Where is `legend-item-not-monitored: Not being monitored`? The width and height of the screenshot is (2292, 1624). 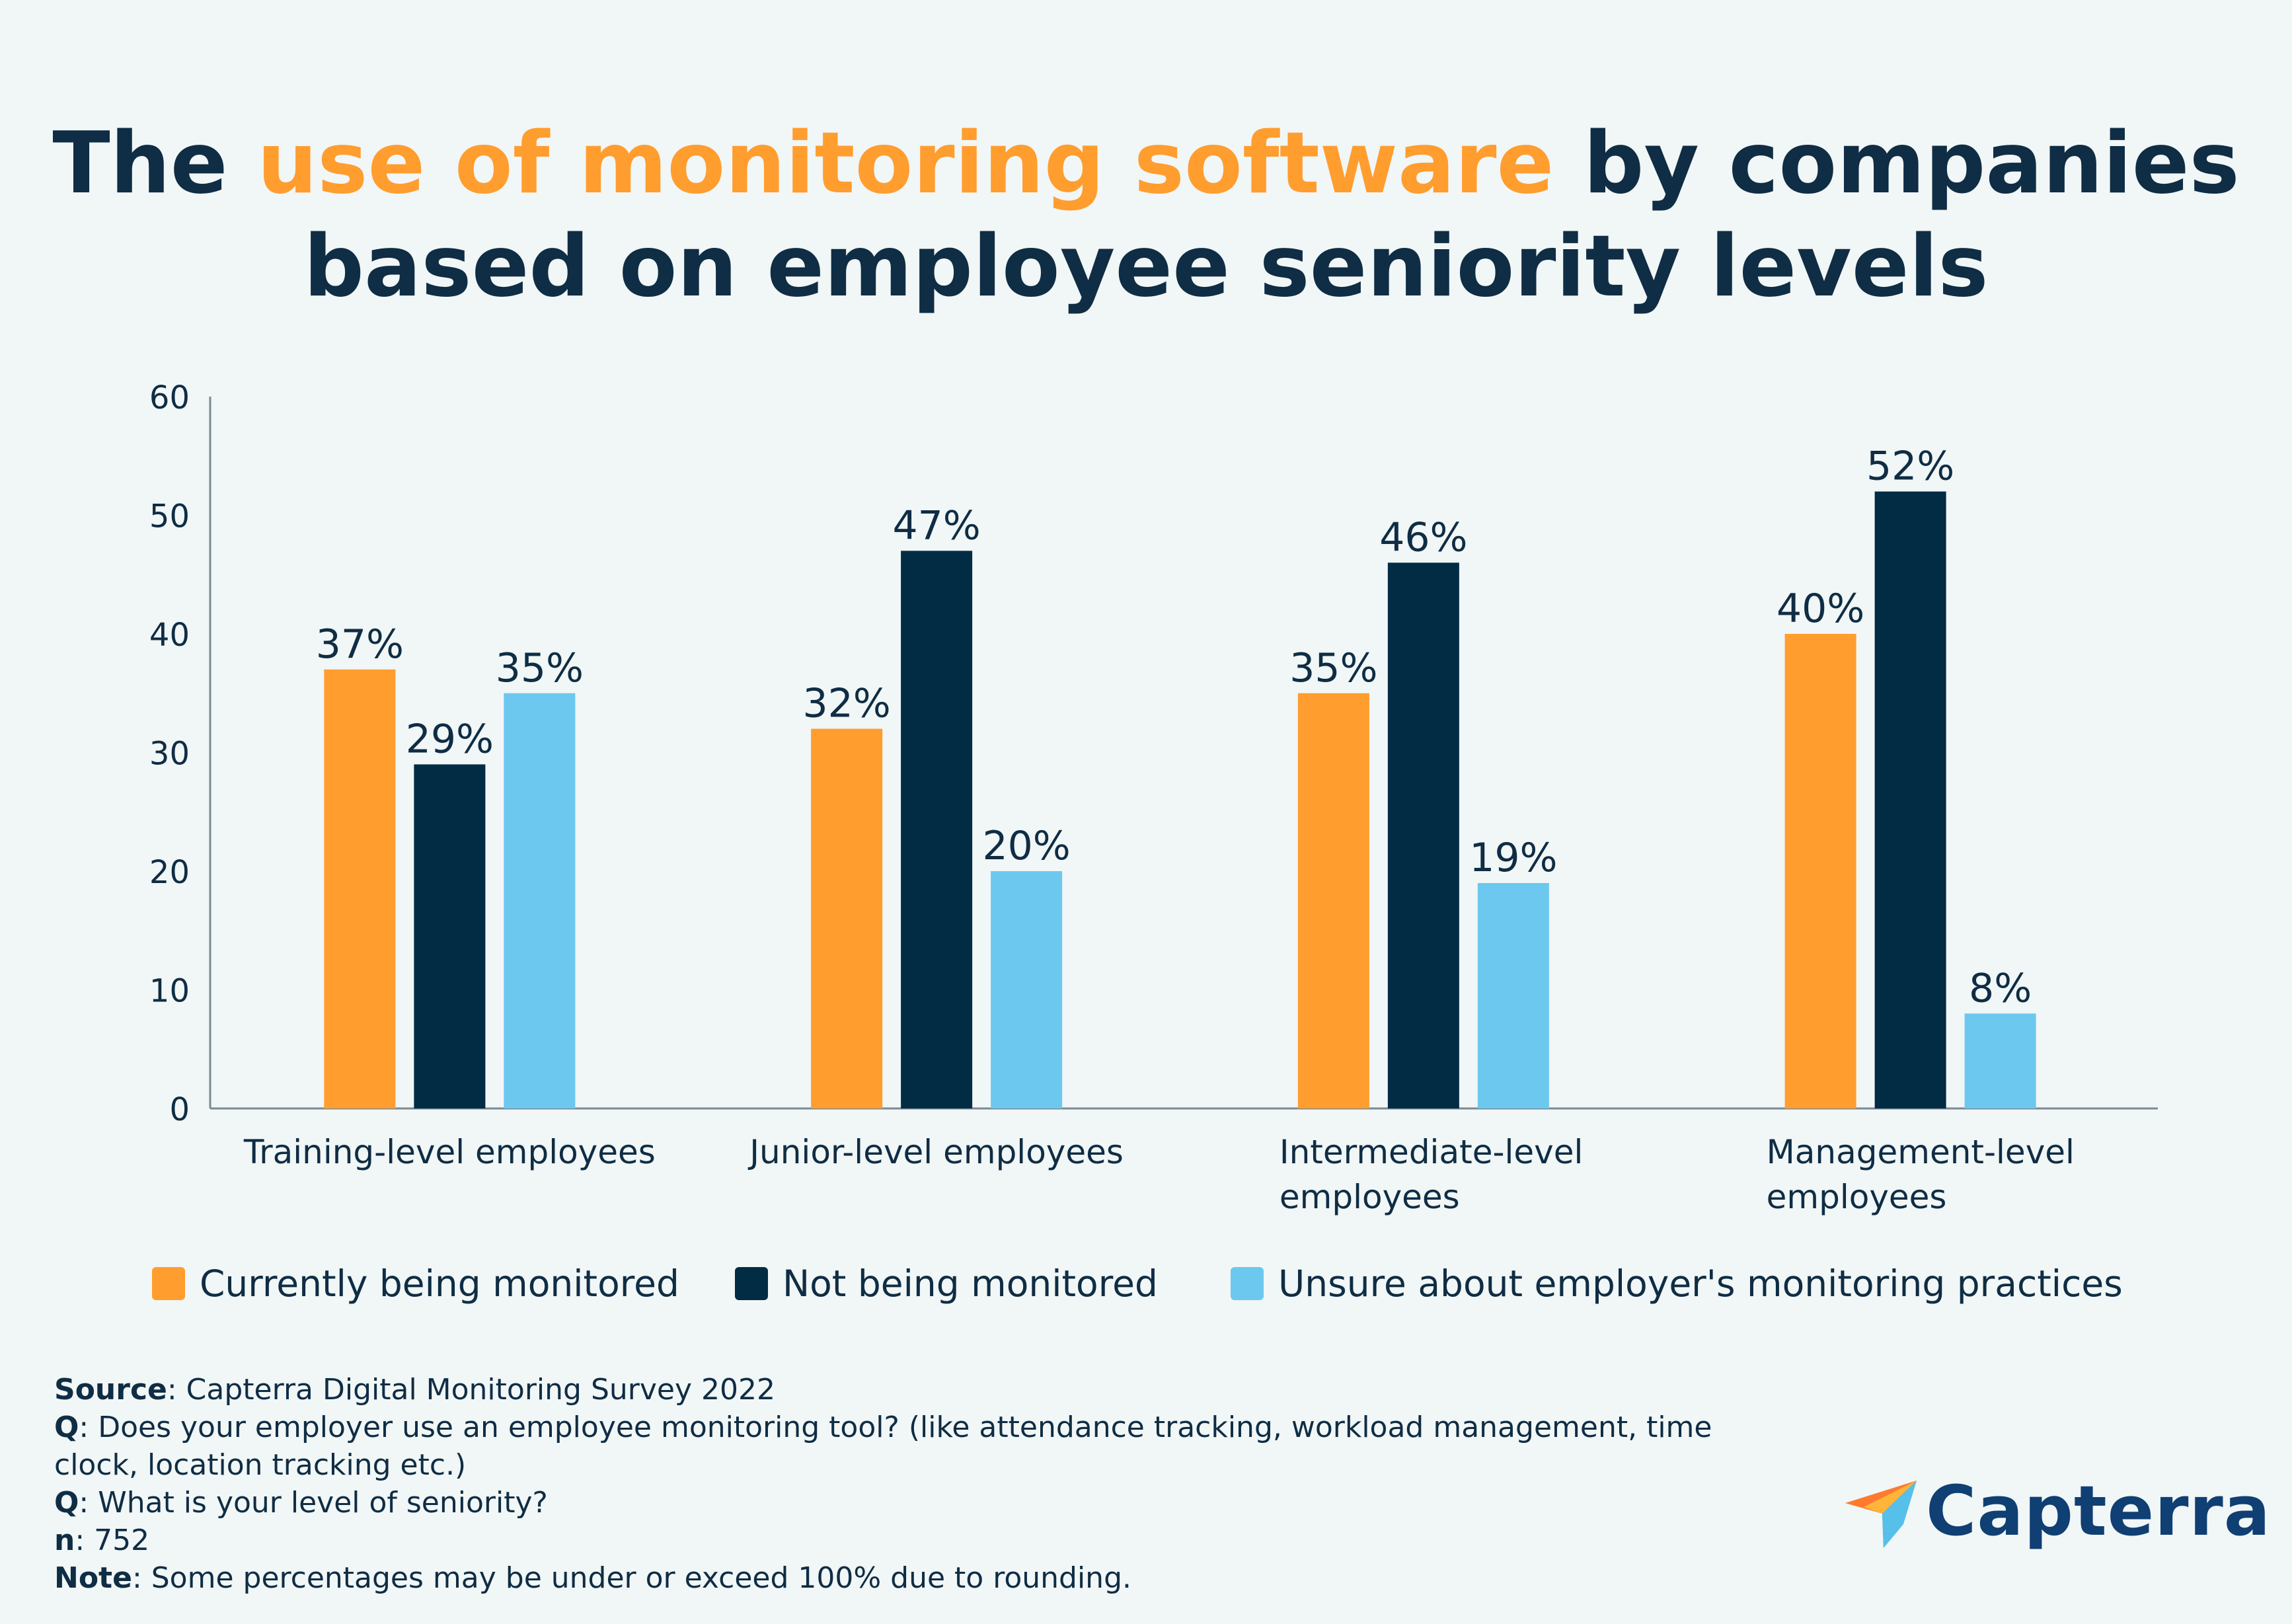 legend-item-not-monitored: Not being monitored is located at coordinates (947, 1283).